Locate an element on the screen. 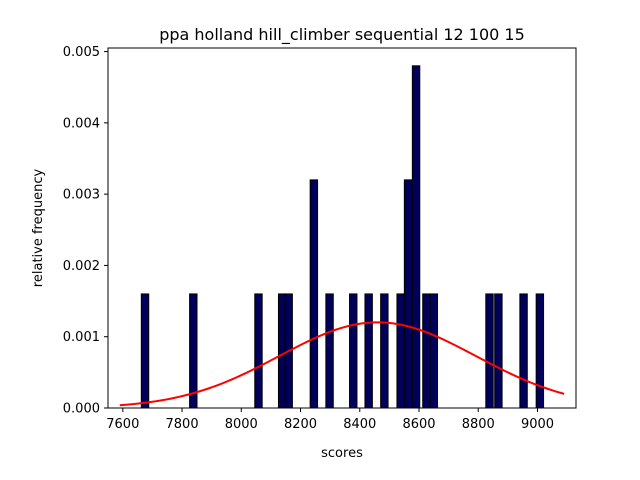  y-tick-label: 0.001 is located at coordinates (81, 337).